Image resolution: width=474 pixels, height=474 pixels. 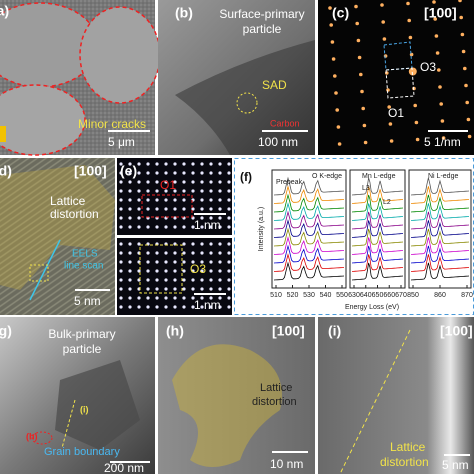 I want to click on panel-e: (e) O1 1 nm O3 1 nm, so click(x=174, y=236).